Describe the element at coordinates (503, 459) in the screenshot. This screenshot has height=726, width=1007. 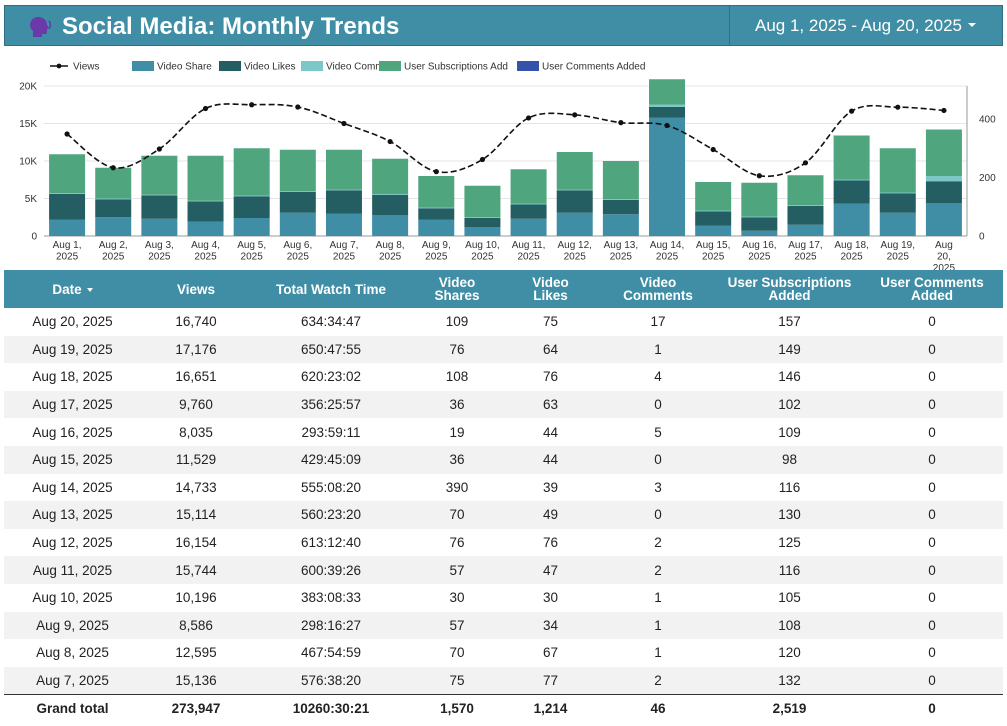
I see `table-row: Aug 15, 2025 11,529 429:45:09 36 44 0 98 0` at that location.